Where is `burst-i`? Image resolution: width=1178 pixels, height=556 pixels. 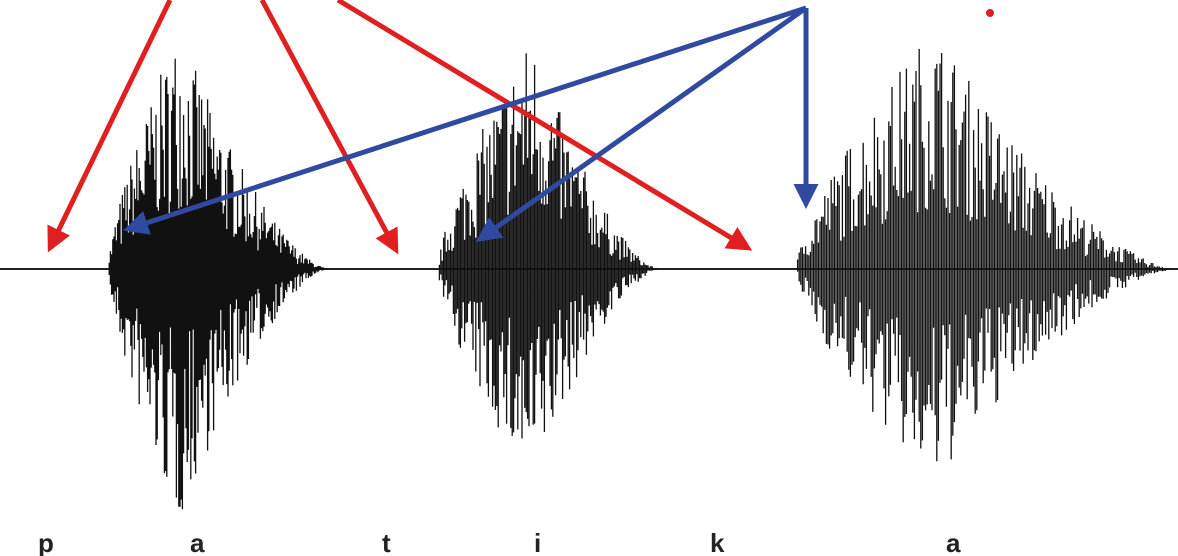
burst-i is located at coordinates (548, 246).